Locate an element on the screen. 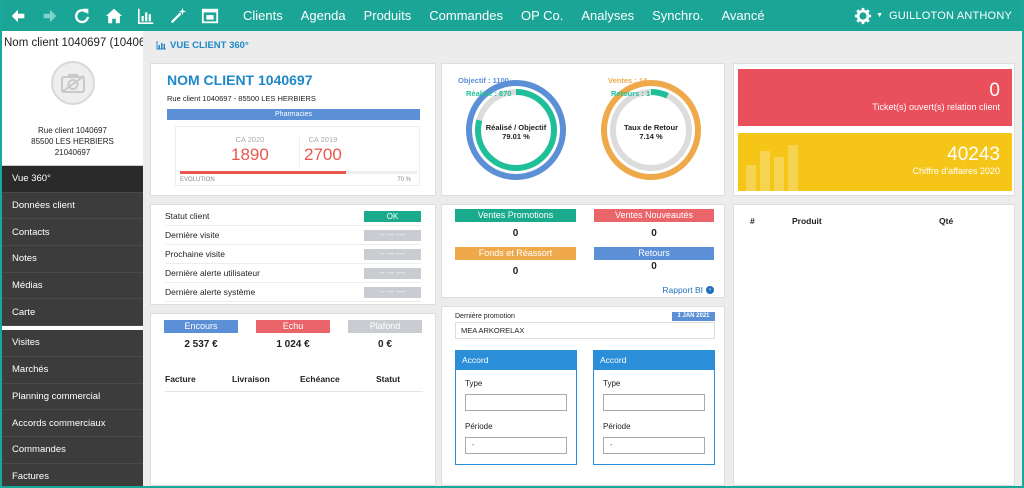 The height and width of the screenshot is (488, 1024). evolution-percent: 70 % is located at coordinates (404, 180).